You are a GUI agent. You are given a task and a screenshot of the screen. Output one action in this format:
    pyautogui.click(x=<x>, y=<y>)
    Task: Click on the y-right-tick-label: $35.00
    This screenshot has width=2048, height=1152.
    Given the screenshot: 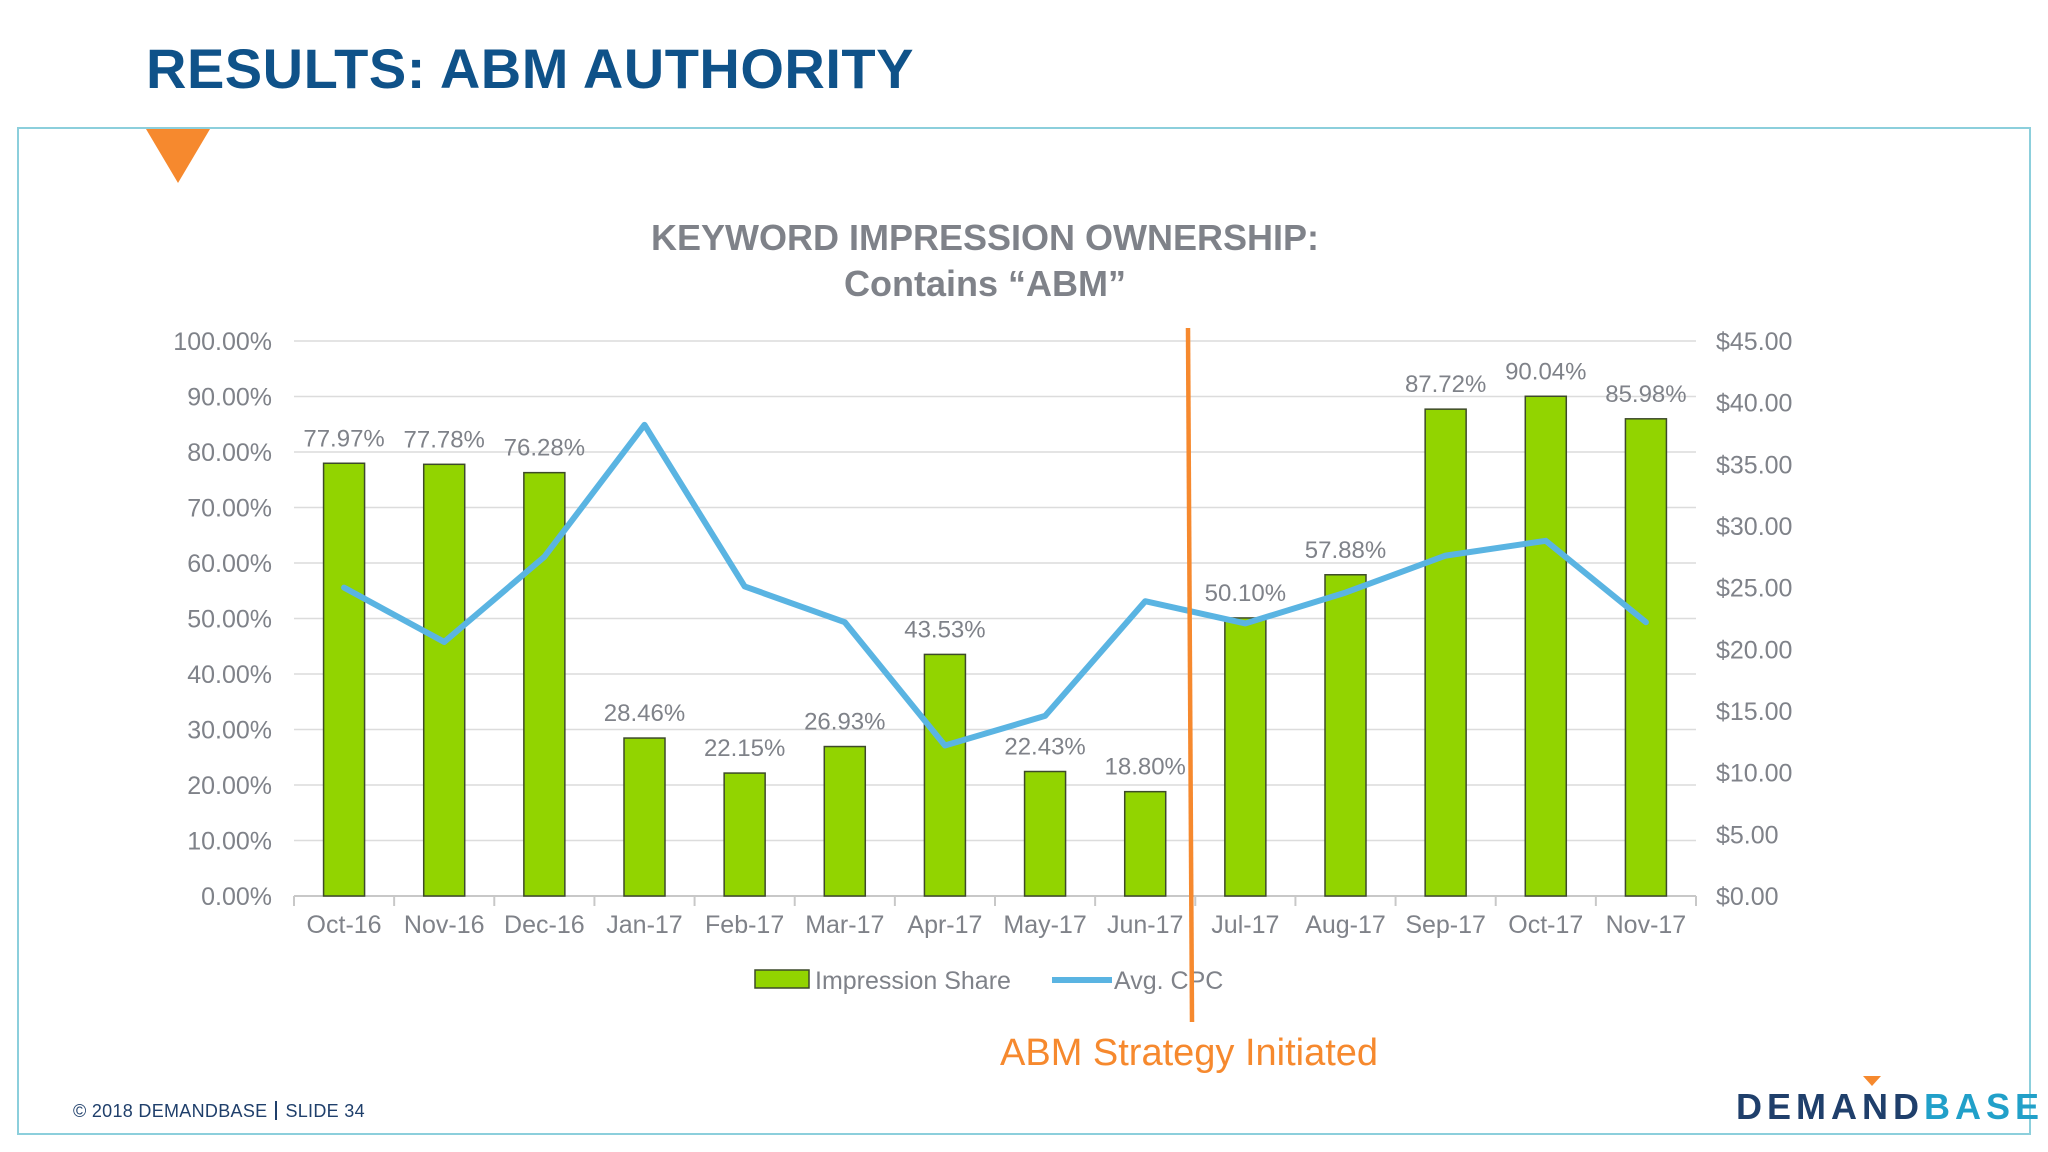 What is the action you would take?
    pyautogui.click(x=1754, y=465)
    